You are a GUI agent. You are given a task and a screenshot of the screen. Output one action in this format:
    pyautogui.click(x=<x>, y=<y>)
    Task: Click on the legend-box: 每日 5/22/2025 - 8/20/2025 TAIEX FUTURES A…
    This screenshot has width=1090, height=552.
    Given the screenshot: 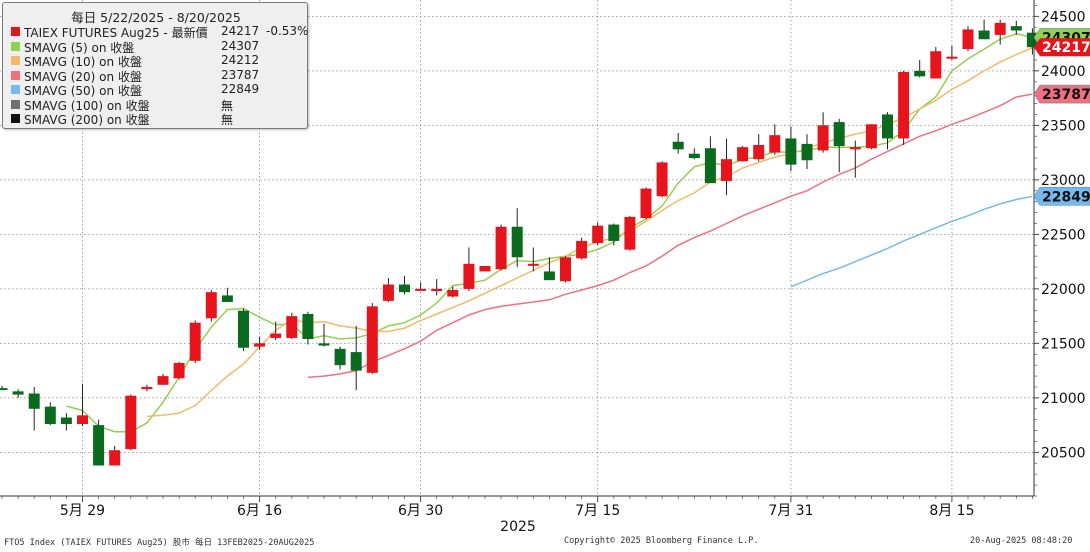 What is the action you would take?
    pyautogui.click(x=155, y=65)
    